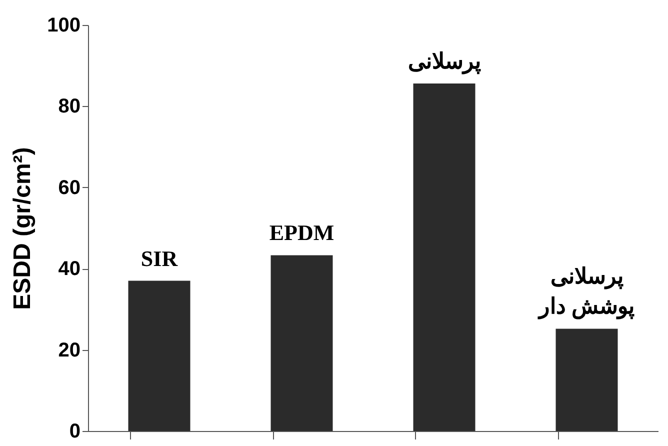 The height and width of the screenshot is (446, 668). Describe the element at coordinates (585, 292) in the screenshot. I see `x-tick-label: پرسلانی پوشش دار` at that location.